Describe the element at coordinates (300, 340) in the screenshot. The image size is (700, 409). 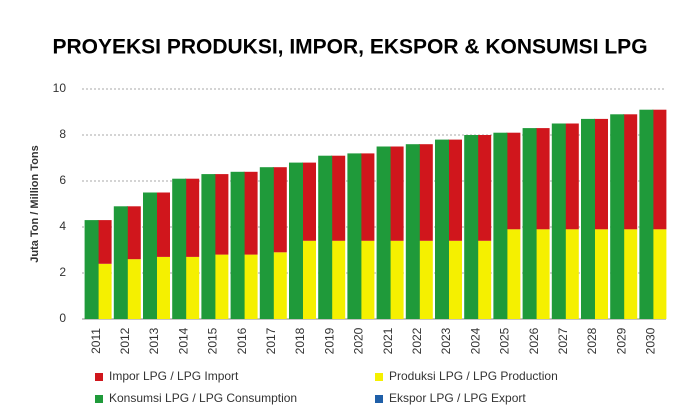
I see `x-tick-label: 2018` at that location.